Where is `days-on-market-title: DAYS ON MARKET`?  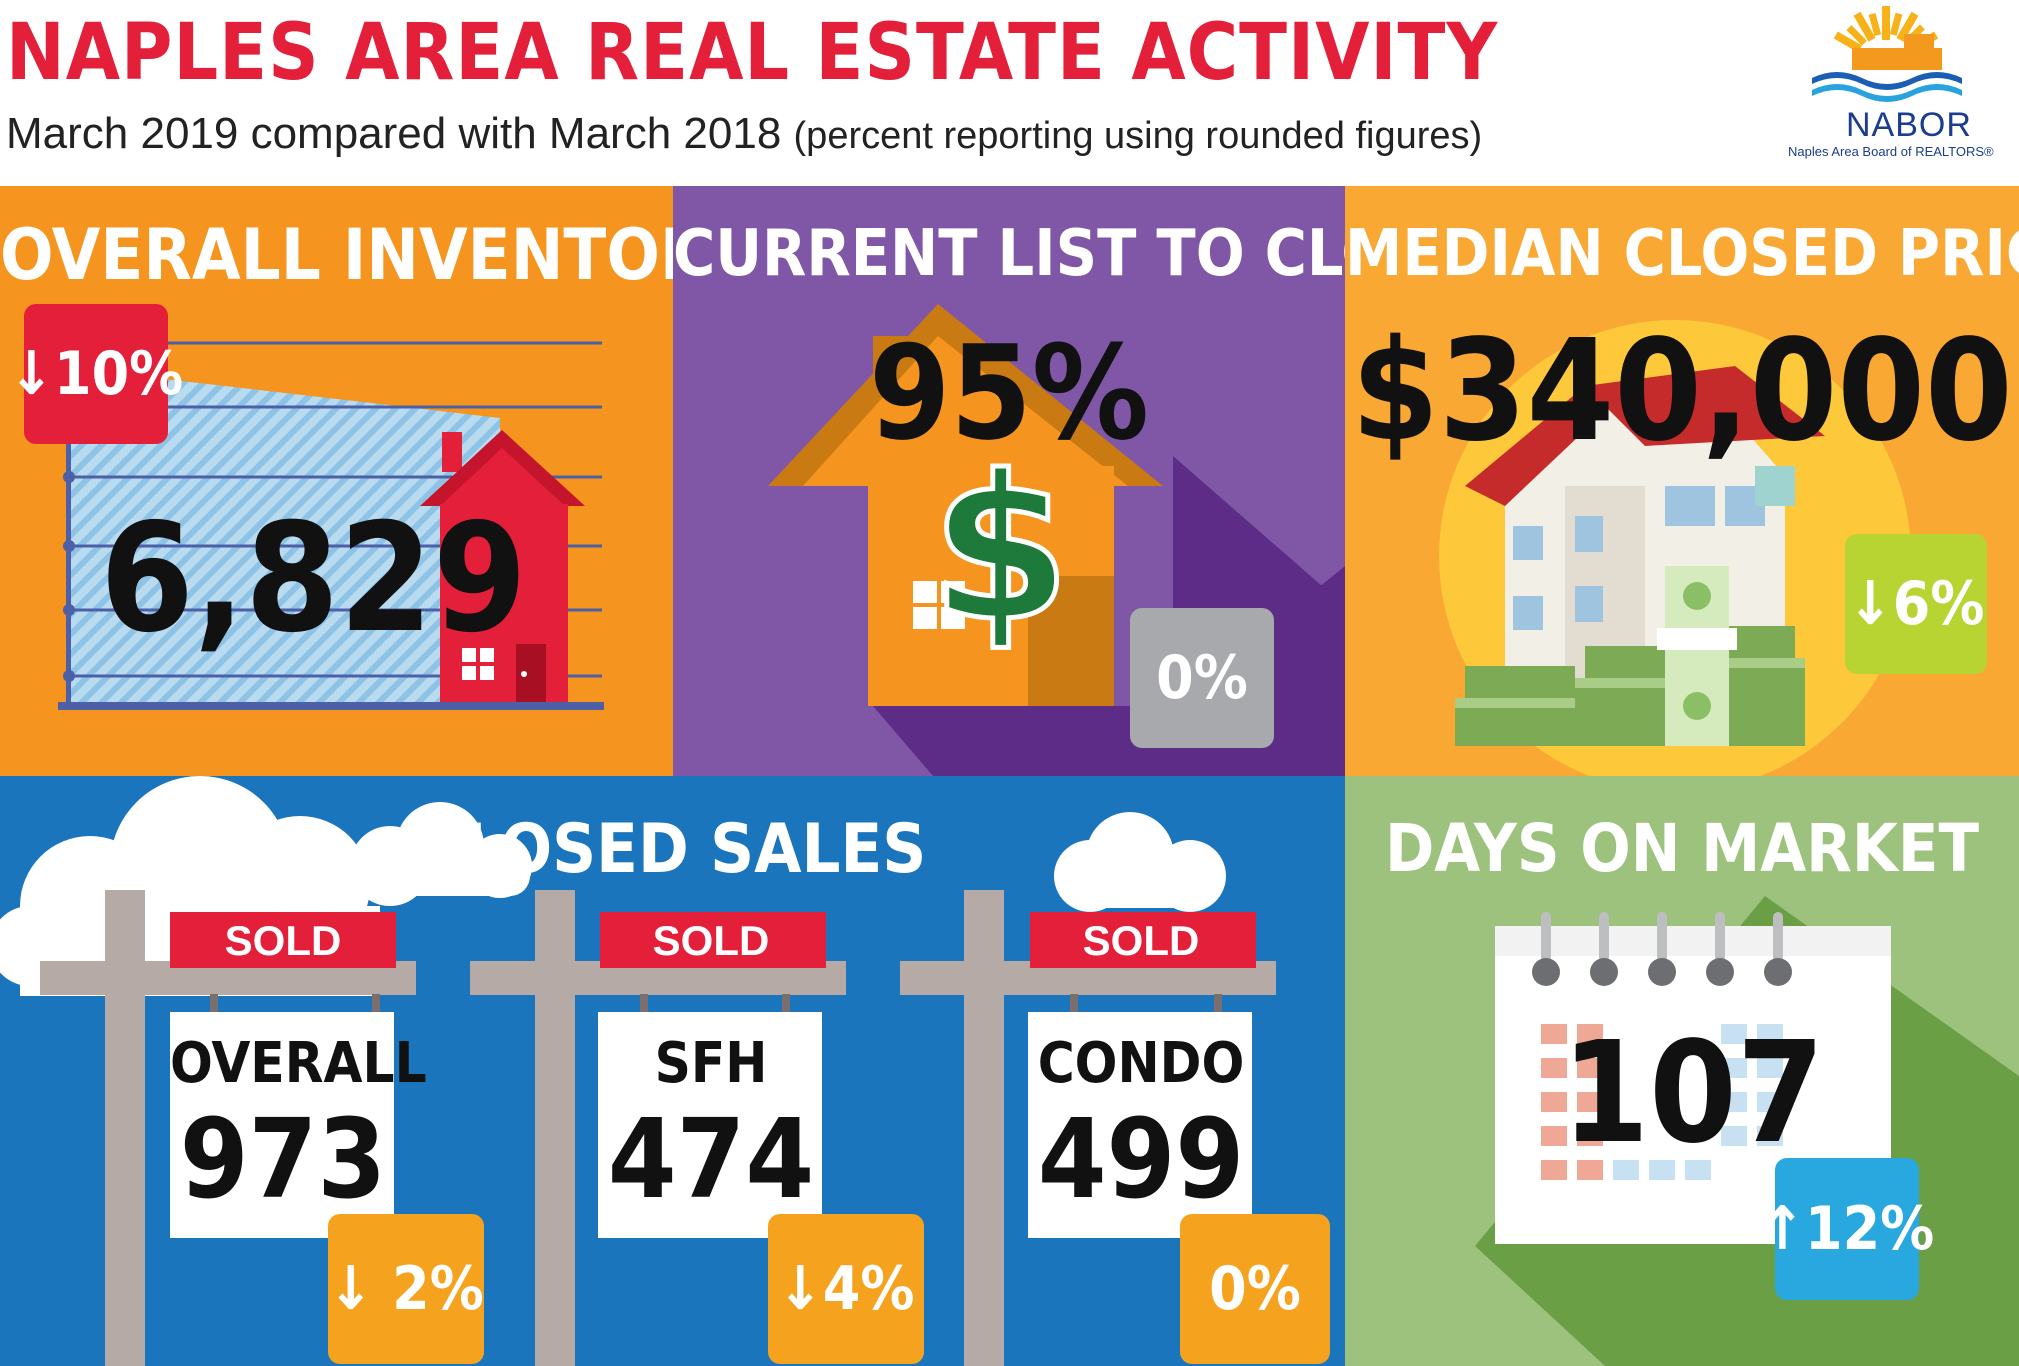 days-on-market-title: DAYS ON MARKET is located at coordinates (1682, 848).